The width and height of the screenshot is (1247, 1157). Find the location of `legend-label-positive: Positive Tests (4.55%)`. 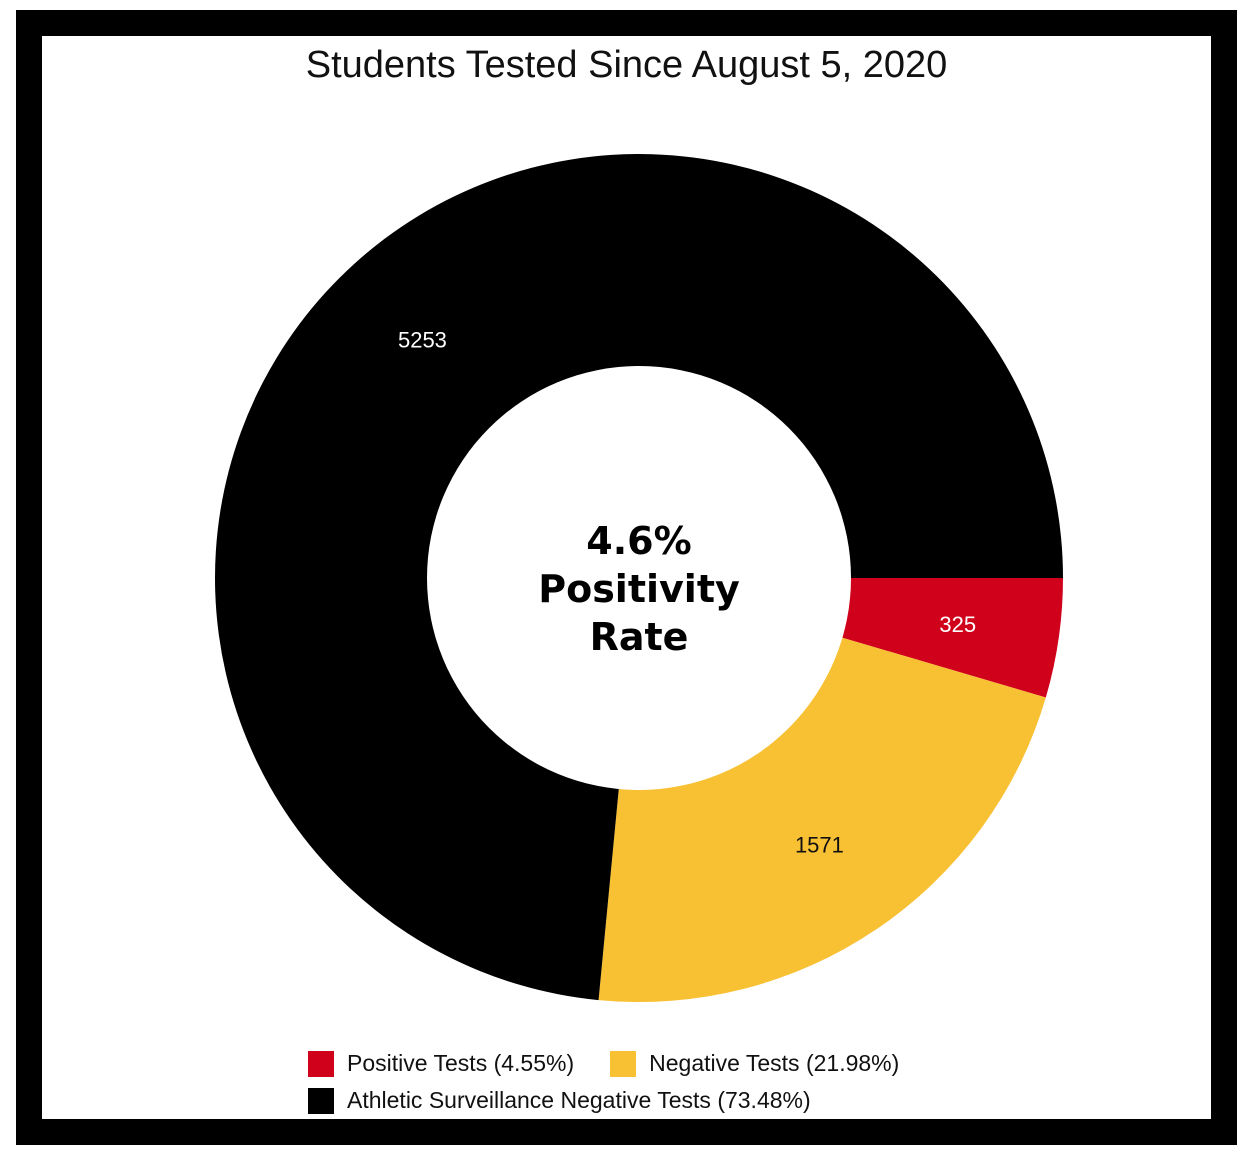

legend-label-positive: Positive Tests (4.55%) is located at coordinates (461, 1063).